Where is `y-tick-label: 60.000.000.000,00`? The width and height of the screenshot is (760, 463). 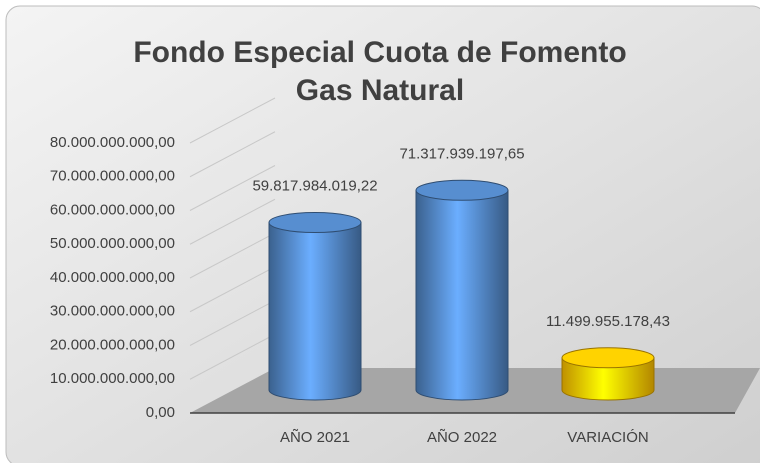
y-tick-label: 60.000.000.000,00 is located at coordinates (112, 209).